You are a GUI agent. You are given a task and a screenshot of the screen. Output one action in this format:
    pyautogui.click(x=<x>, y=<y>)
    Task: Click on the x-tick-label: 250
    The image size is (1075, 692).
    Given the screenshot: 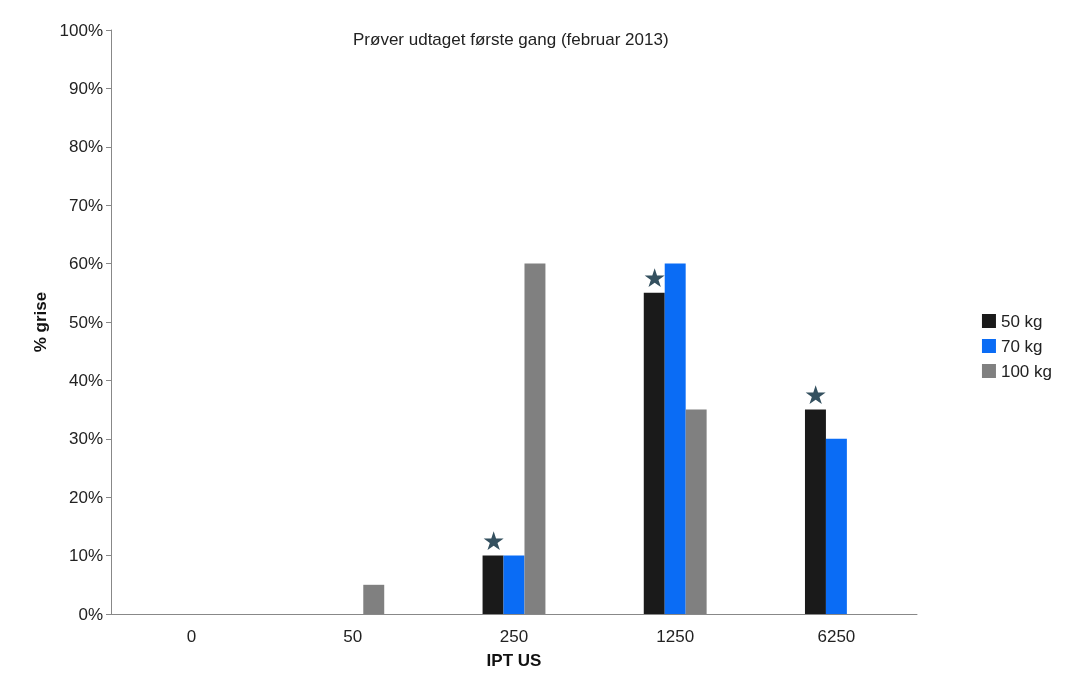 What is the action you would take?
    pyautogui.click(x=514, y=636)
    